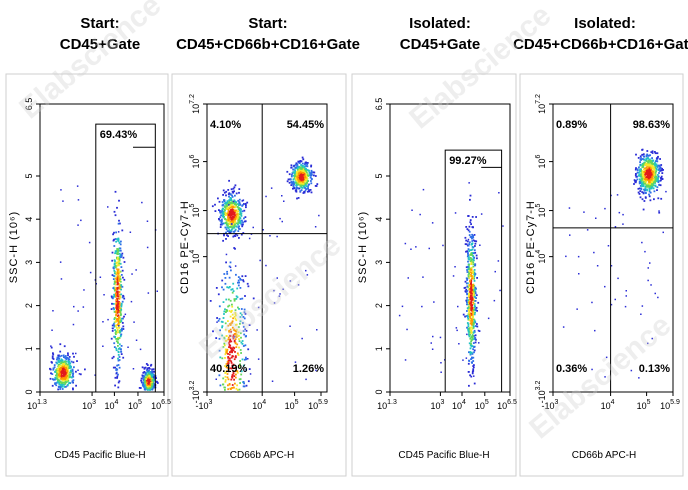 Image resolution: width=688 pixels, height=490 pixels. What do you see at coordinates (140, 402) in the screenshot?
I see `x-tick-exponent: 5` at bounding box center [140, 402].